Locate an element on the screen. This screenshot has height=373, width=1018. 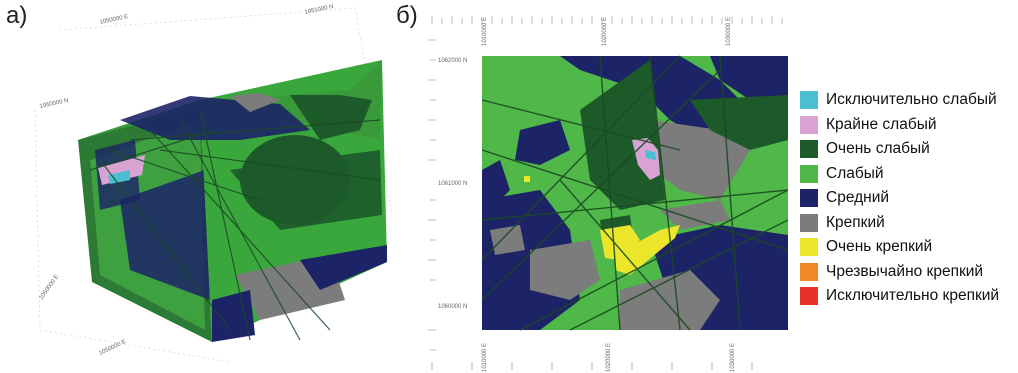
left-tick-1: 1062000 N is located at coordinates (452, 61).